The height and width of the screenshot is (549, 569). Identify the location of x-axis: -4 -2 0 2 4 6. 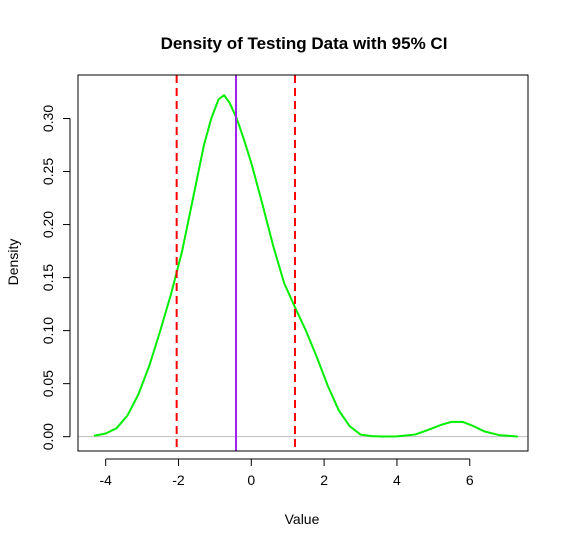
(286, 473).